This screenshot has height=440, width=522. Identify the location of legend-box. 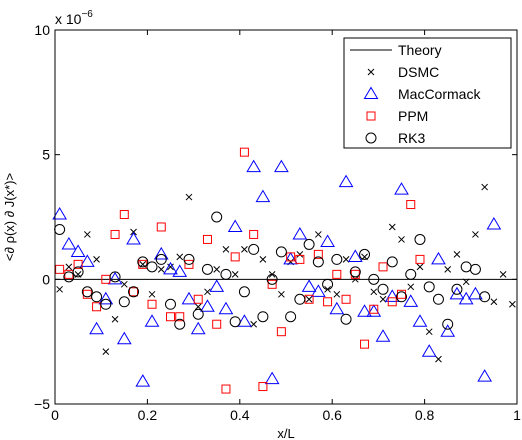
(427, 93).